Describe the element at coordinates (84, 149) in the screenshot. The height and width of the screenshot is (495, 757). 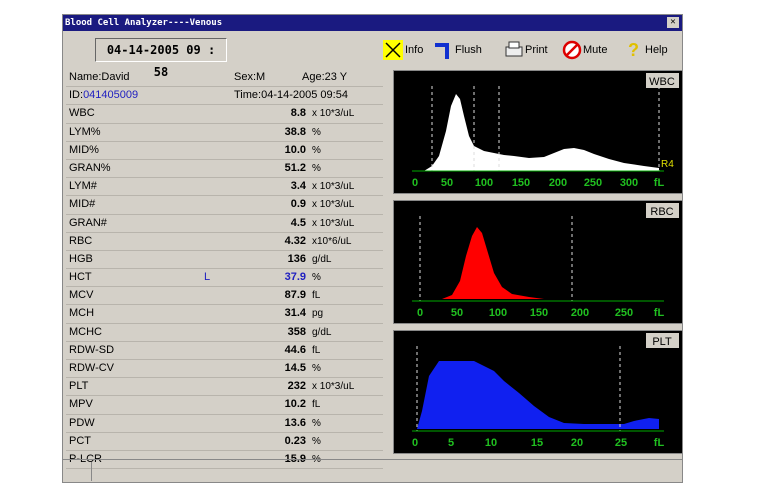
I see `param-name: MID%` at that location.